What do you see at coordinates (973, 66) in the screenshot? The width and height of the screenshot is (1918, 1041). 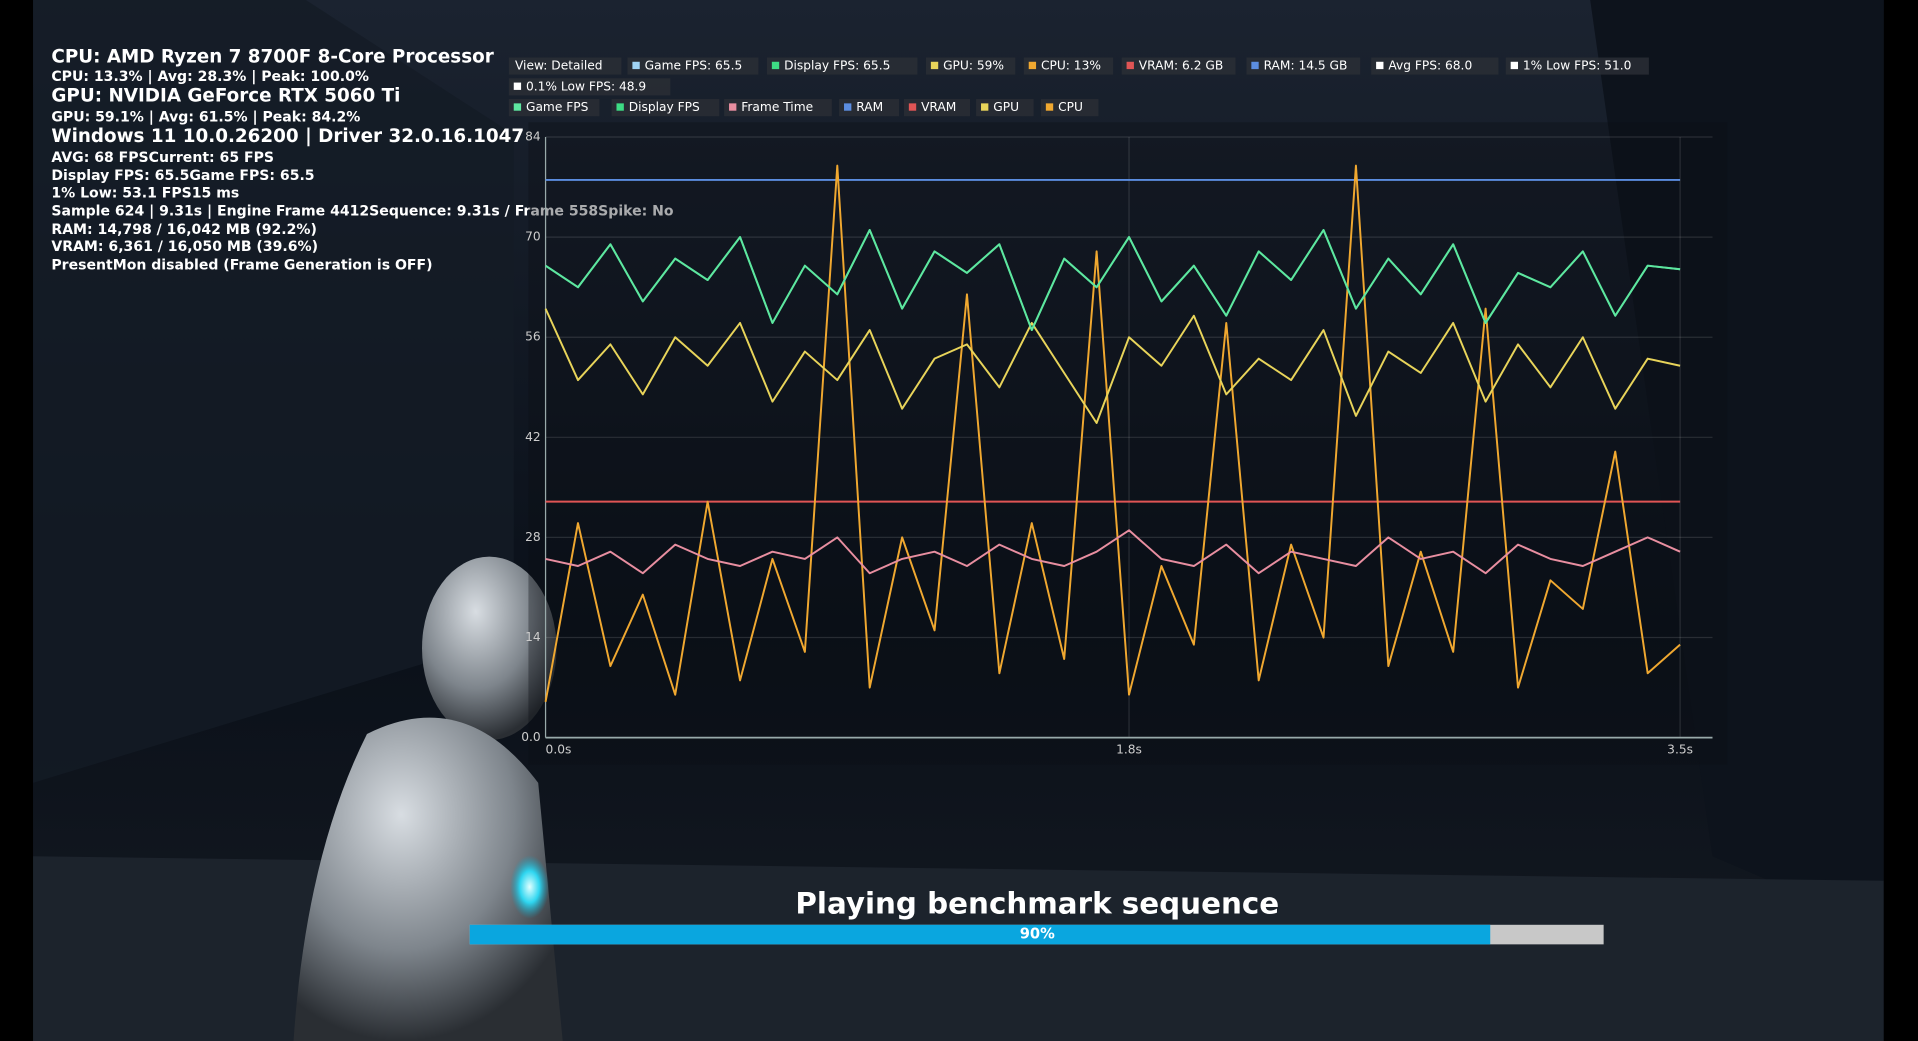 I see `legend-text: GPU: 59%` at bounding box center [973, 66].